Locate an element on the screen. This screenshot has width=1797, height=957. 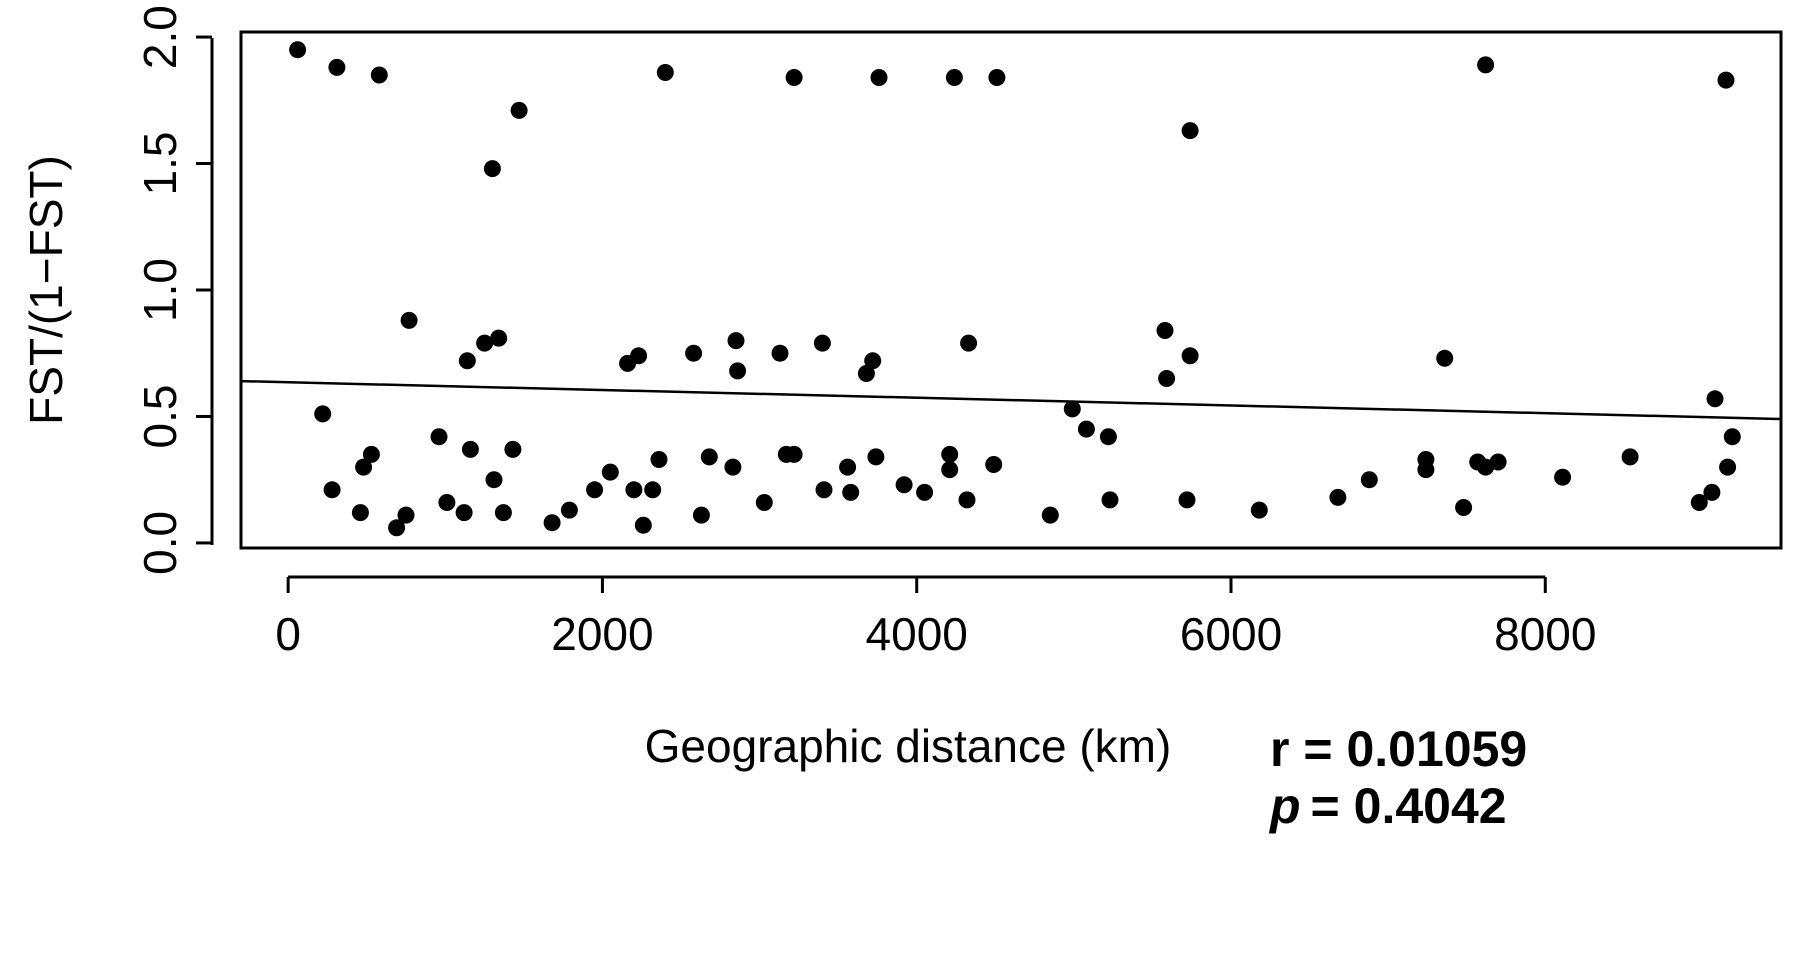
y-tick-label-2: 1.0 is located at coordinates (160, 290).